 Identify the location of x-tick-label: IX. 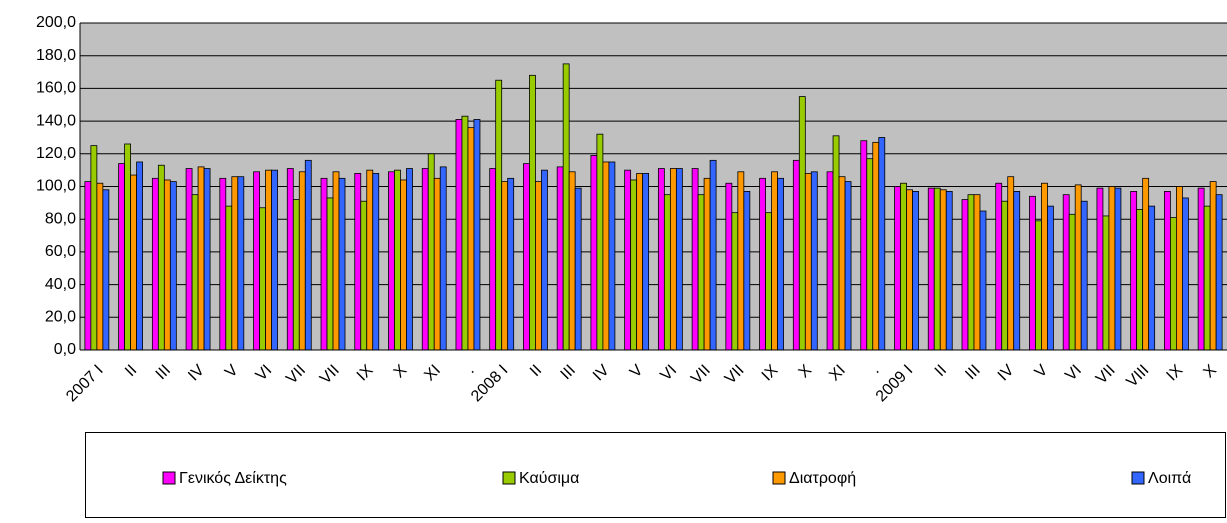
(770, 373).